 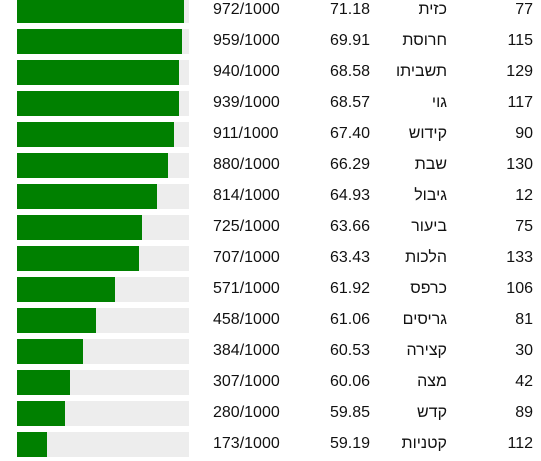 I want to click on list-item: 173/1000 59.19 קטניות 112, so click(x=270, y=445).